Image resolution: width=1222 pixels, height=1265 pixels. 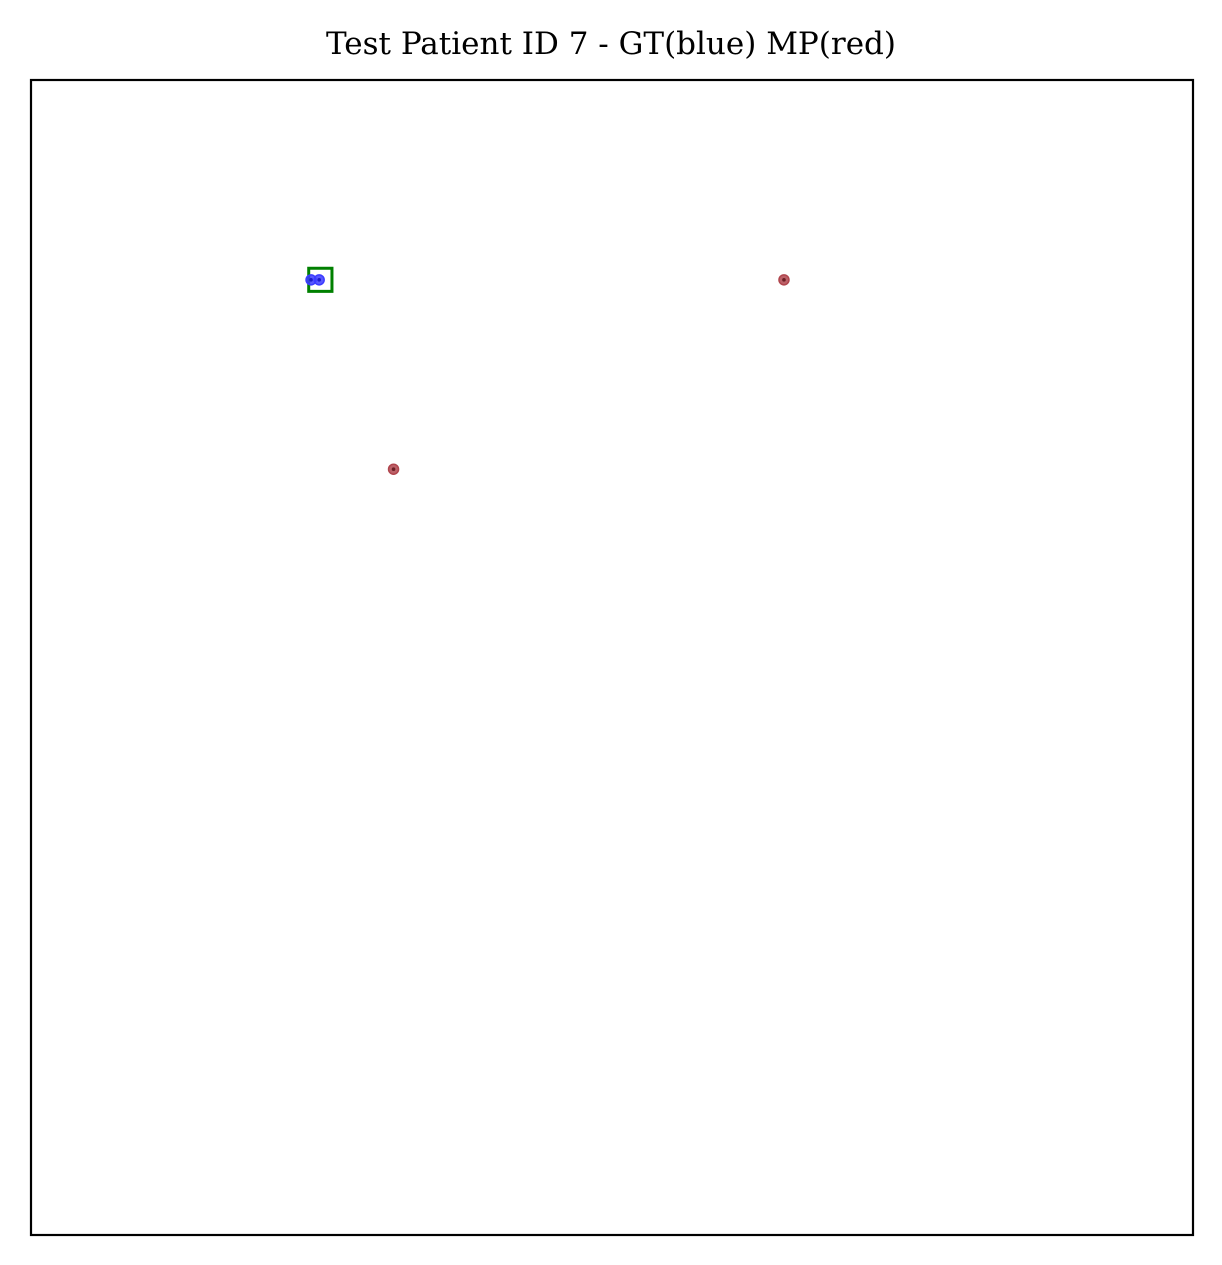 I want to click on plot-marks, so click(x=547, y=370).